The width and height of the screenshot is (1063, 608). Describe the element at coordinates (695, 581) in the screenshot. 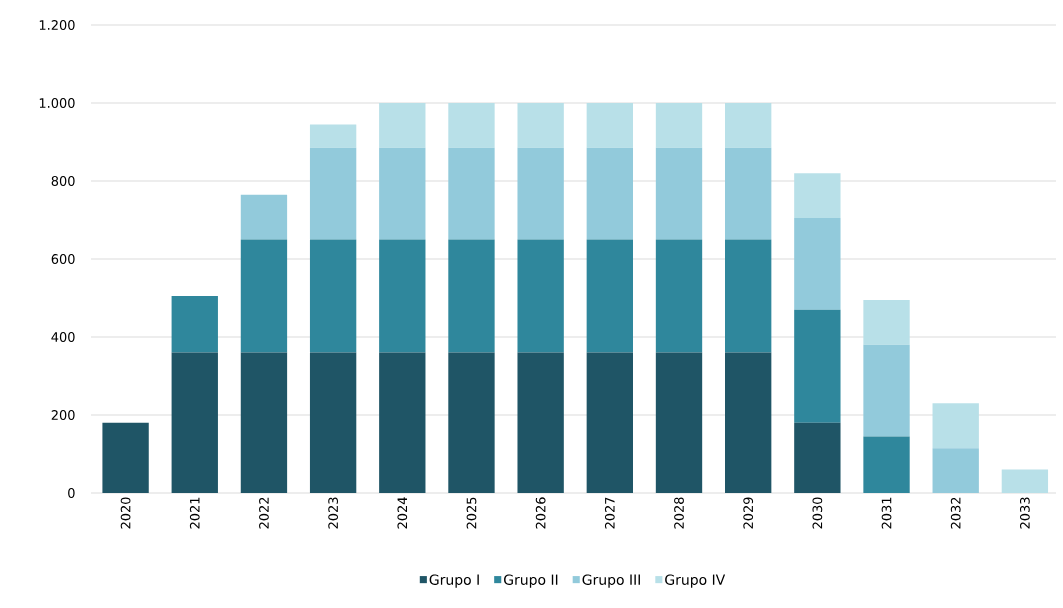

I see `legend-label: Grupo IV` at that location.